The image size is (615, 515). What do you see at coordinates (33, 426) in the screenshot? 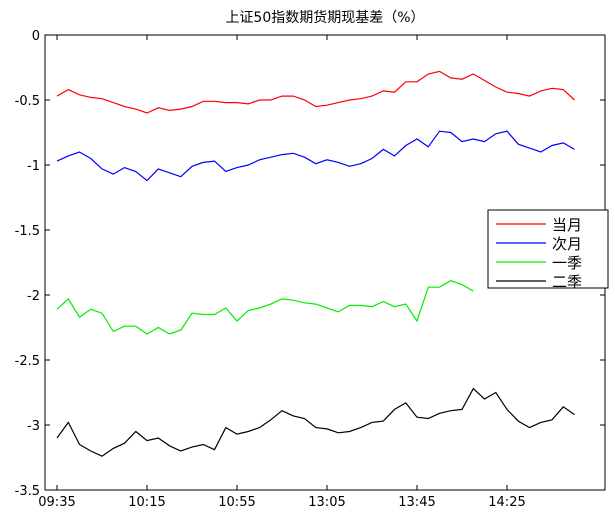
I see `y-tick-label: -3` at bounding box center [33, 426].